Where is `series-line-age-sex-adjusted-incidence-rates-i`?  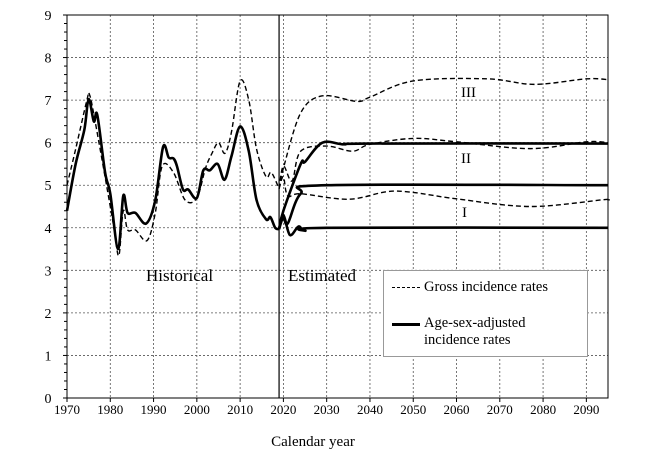 series-line-age-sex-adjusted-incidence-rates-i is located at coordinates (443, 206).